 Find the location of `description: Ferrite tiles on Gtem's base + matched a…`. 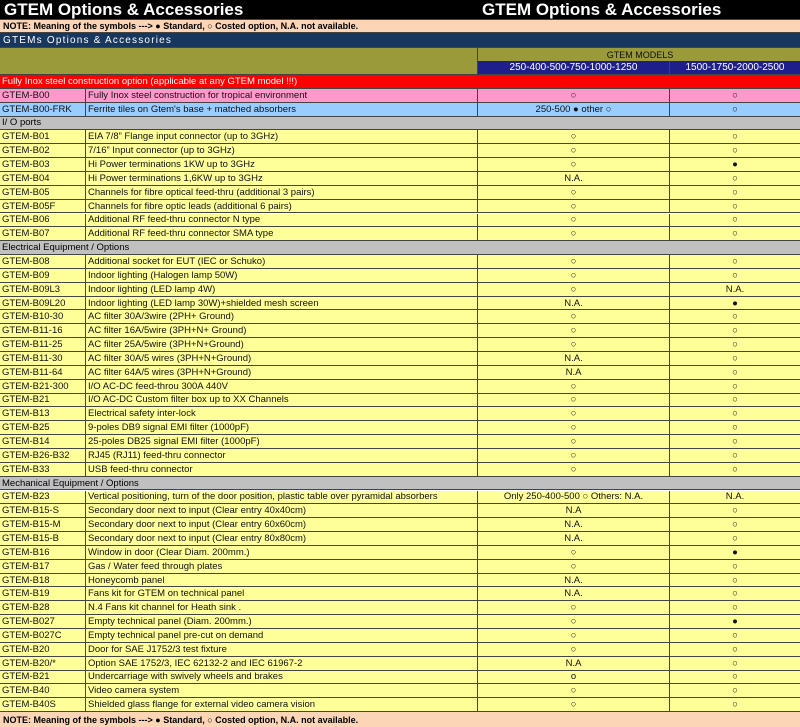

description: Ferrite tiles on Gtem's base + matched a… is located at coordinates (282, 109).